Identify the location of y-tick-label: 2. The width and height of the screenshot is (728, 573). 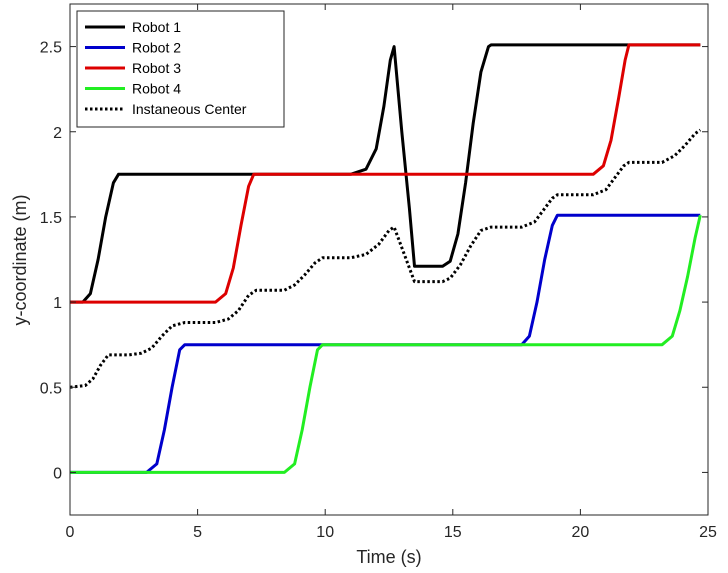
(57, 133).